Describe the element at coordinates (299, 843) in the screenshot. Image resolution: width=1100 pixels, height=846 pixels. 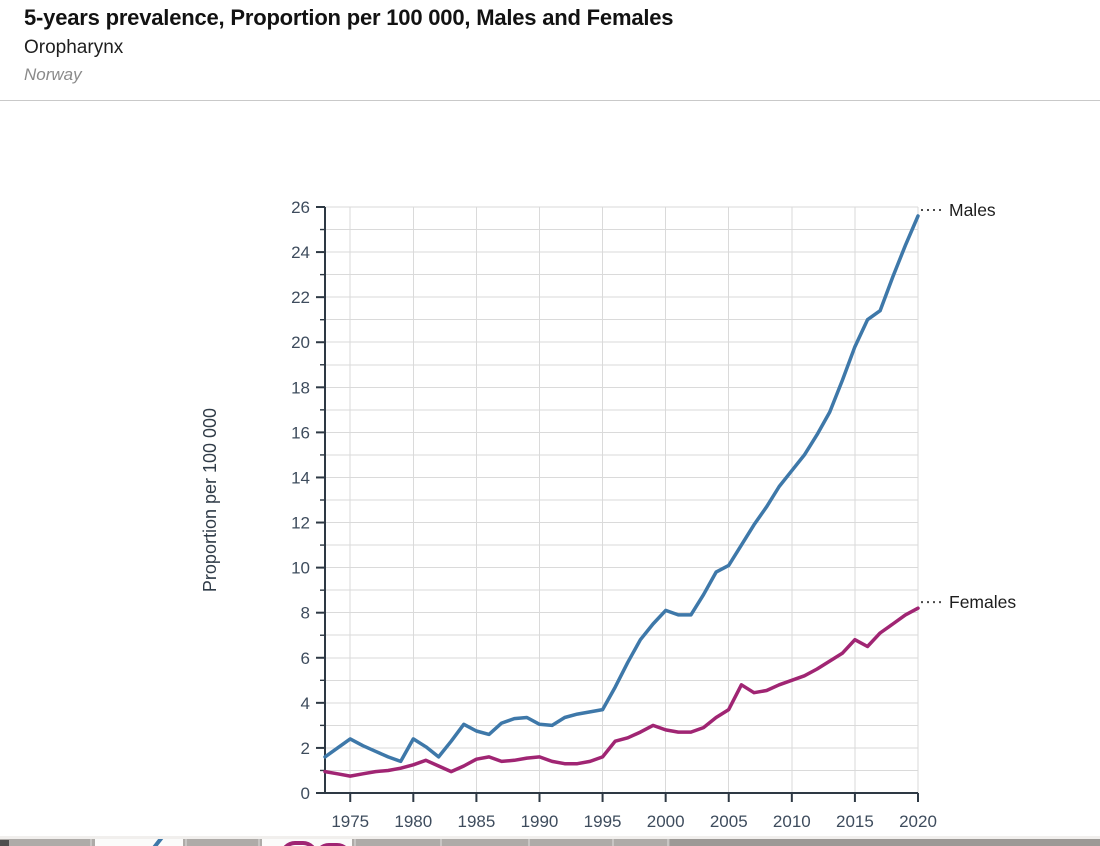
I see `purple-curve-fragment-icon` at that location.